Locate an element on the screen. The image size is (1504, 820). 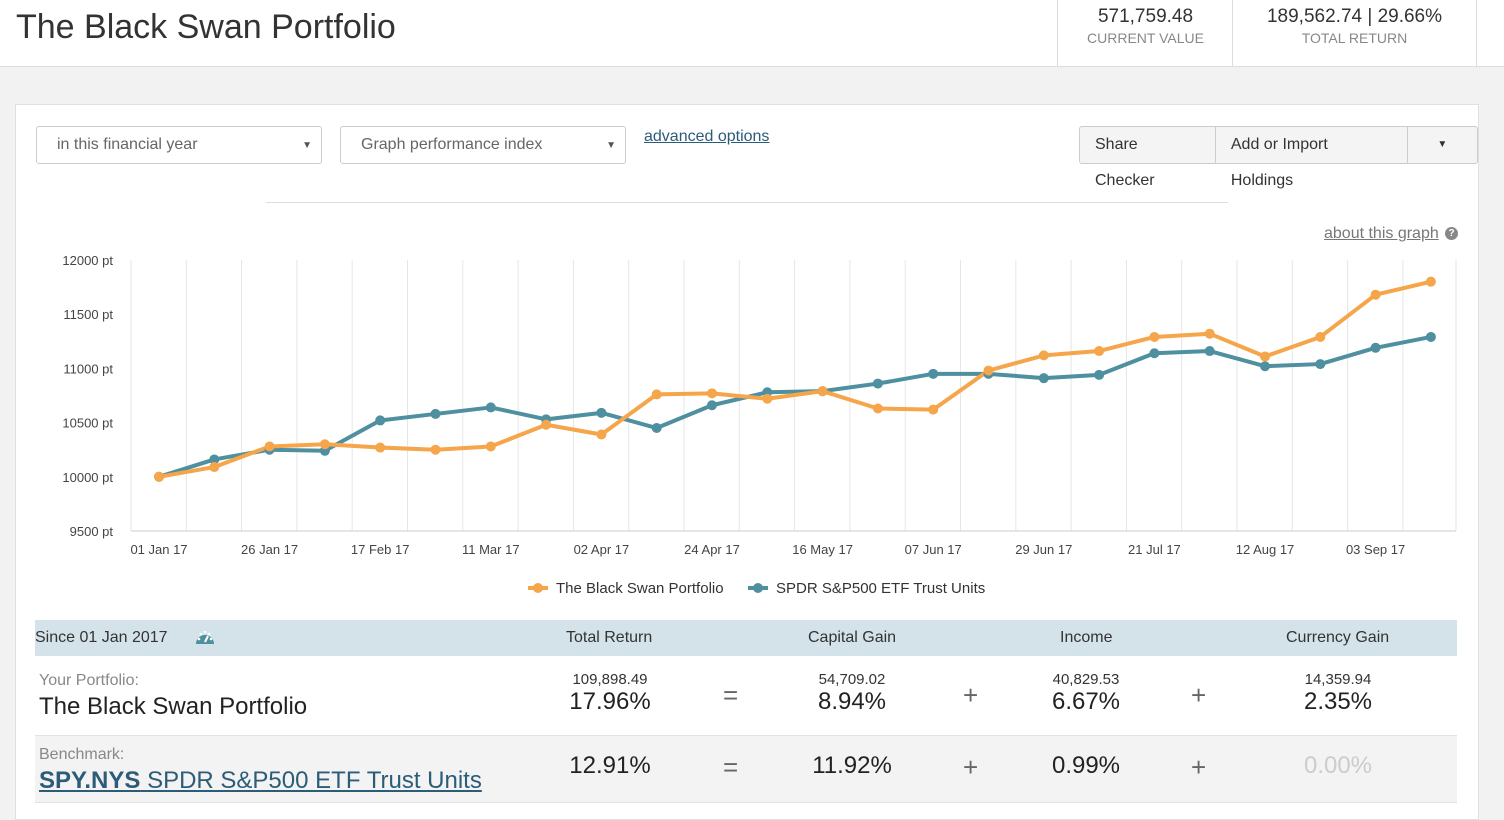
x-tick-label: 24 Apr 17 is located at coordinates (712, 549).